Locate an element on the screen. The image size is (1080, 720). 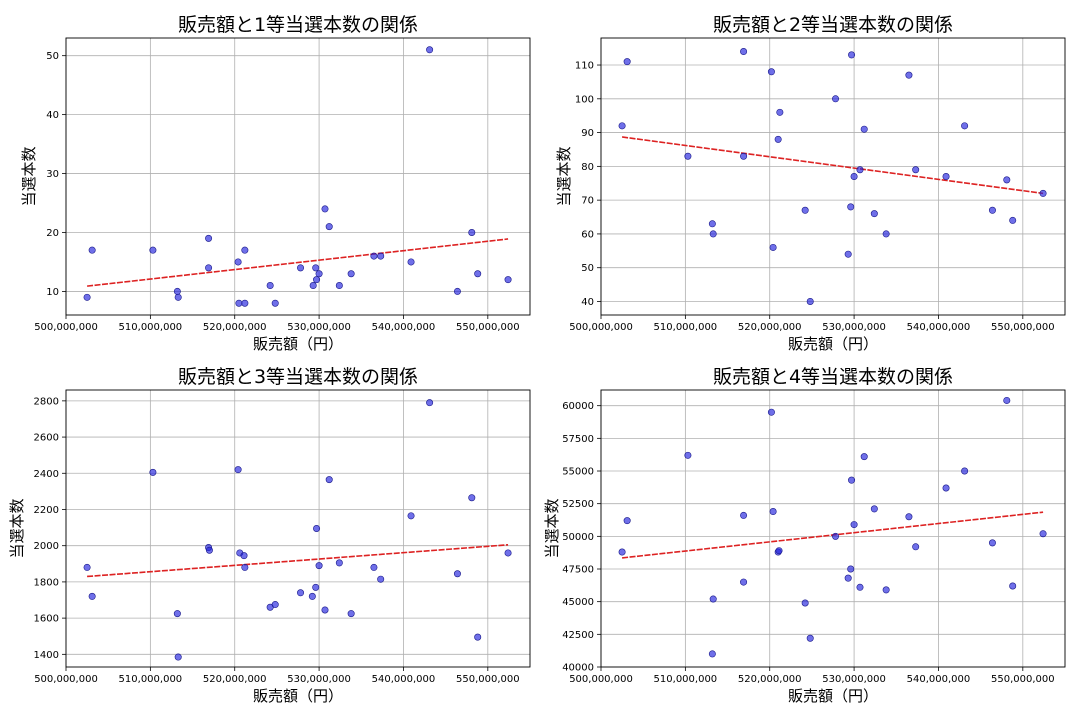
x-tick-label: 530,000,000 is located at coordinates (854, 327).